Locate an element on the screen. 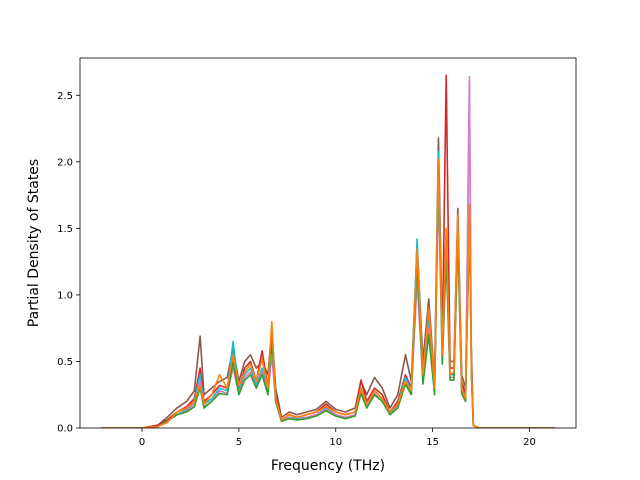  y-tick-label: 2.0 is located at coordinates (65, 162).